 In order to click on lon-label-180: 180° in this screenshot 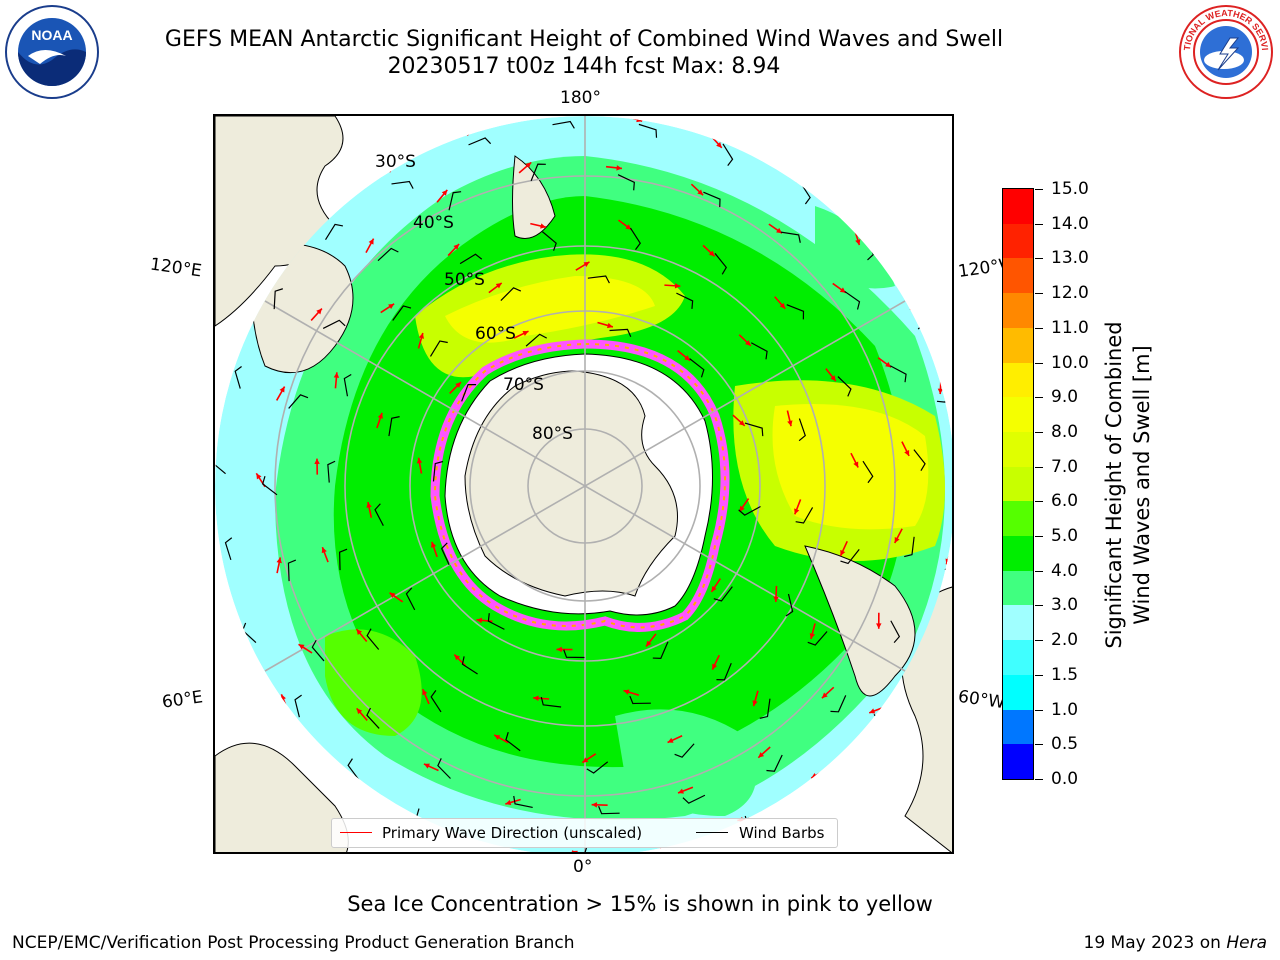, I will do `click(580, 98)`.